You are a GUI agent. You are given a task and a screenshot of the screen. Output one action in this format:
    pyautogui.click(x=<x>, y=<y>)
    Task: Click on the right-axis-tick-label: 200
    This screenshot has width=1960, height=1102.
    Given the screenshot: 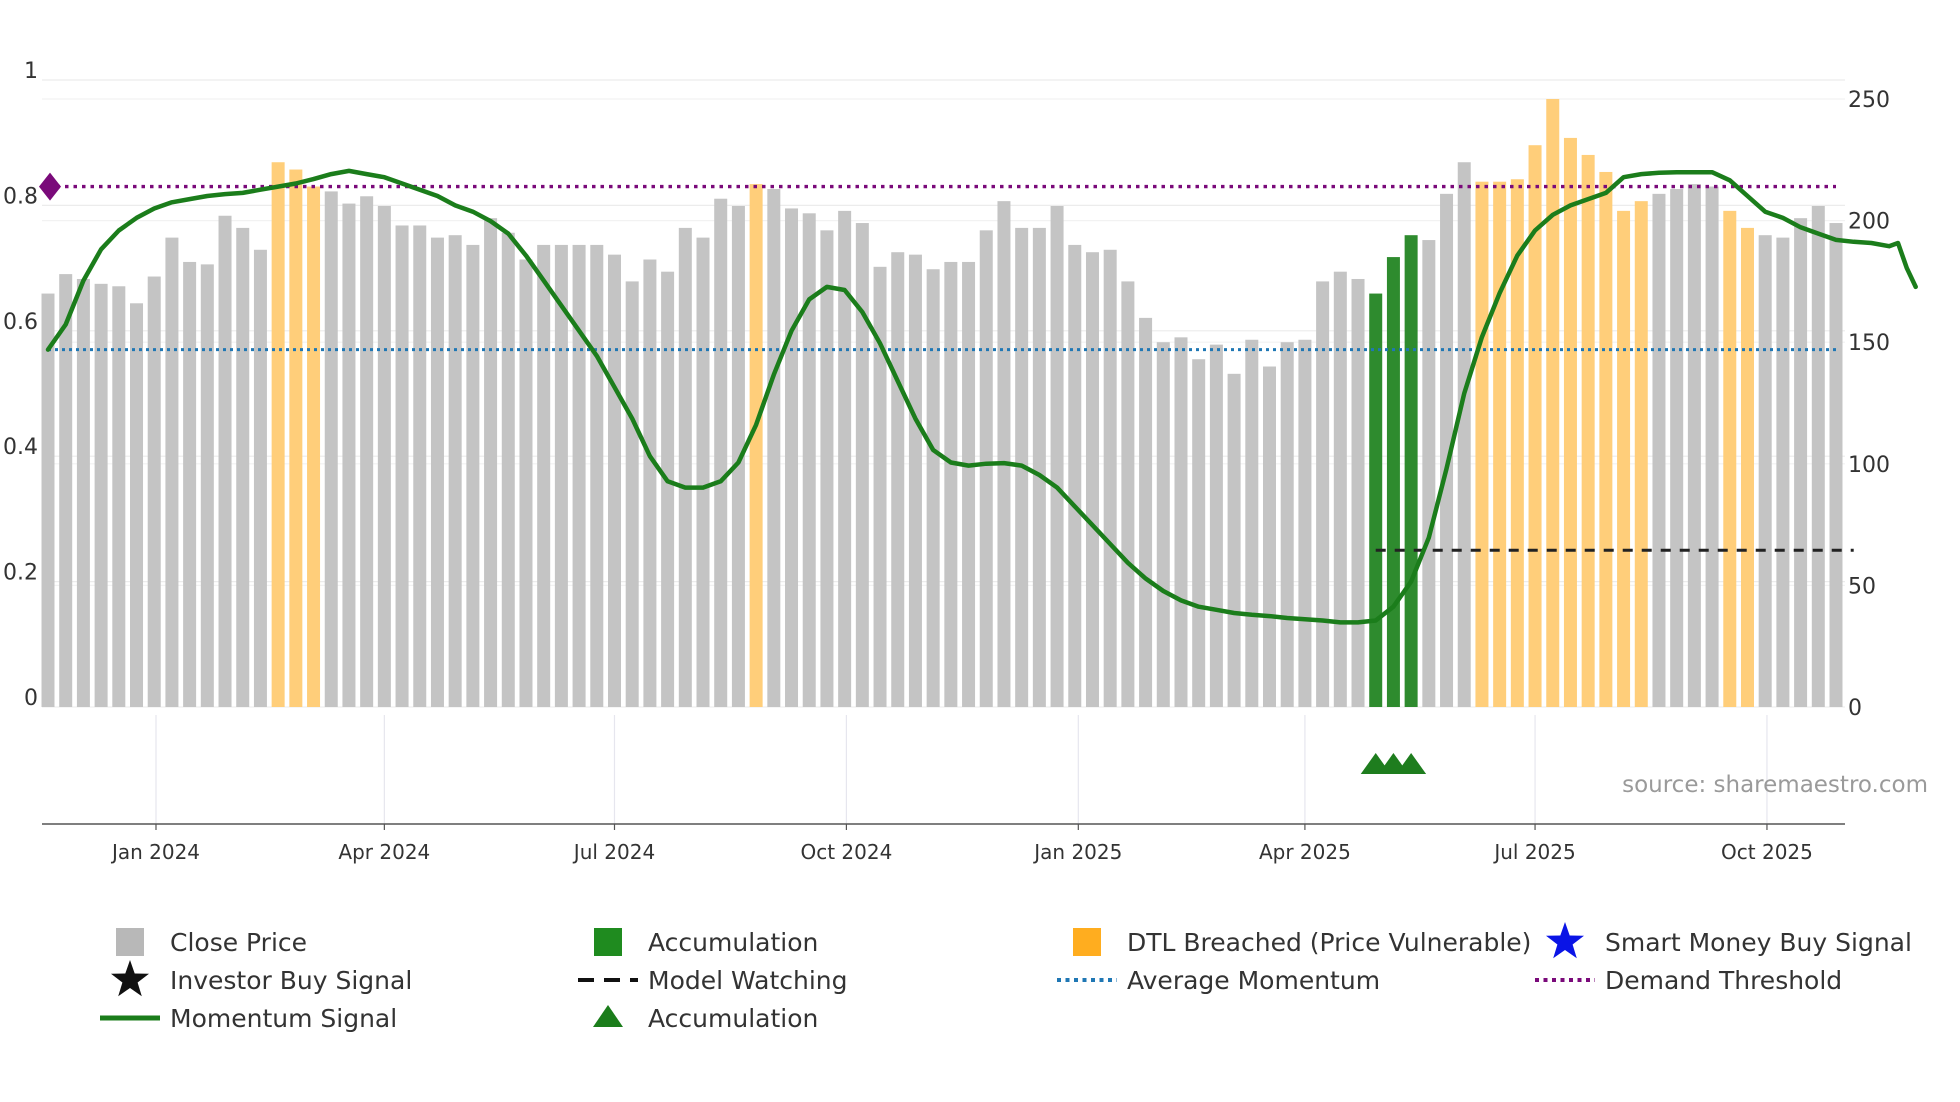 What is the action you would take?
    pyautogui.click(x=1869, y=222)
    